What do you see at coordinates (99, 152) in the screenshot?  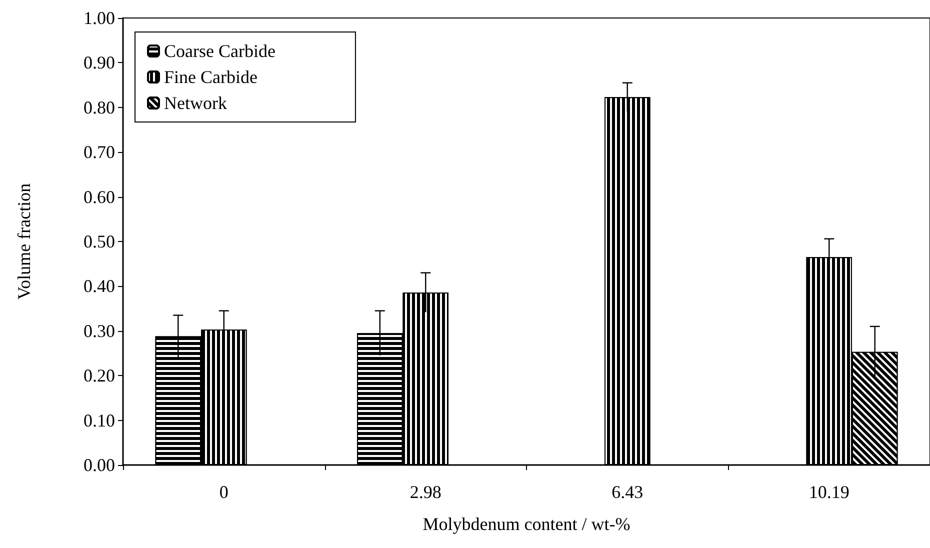 I see `y-tick-label: 0.70` at bounding box center [99, 152].